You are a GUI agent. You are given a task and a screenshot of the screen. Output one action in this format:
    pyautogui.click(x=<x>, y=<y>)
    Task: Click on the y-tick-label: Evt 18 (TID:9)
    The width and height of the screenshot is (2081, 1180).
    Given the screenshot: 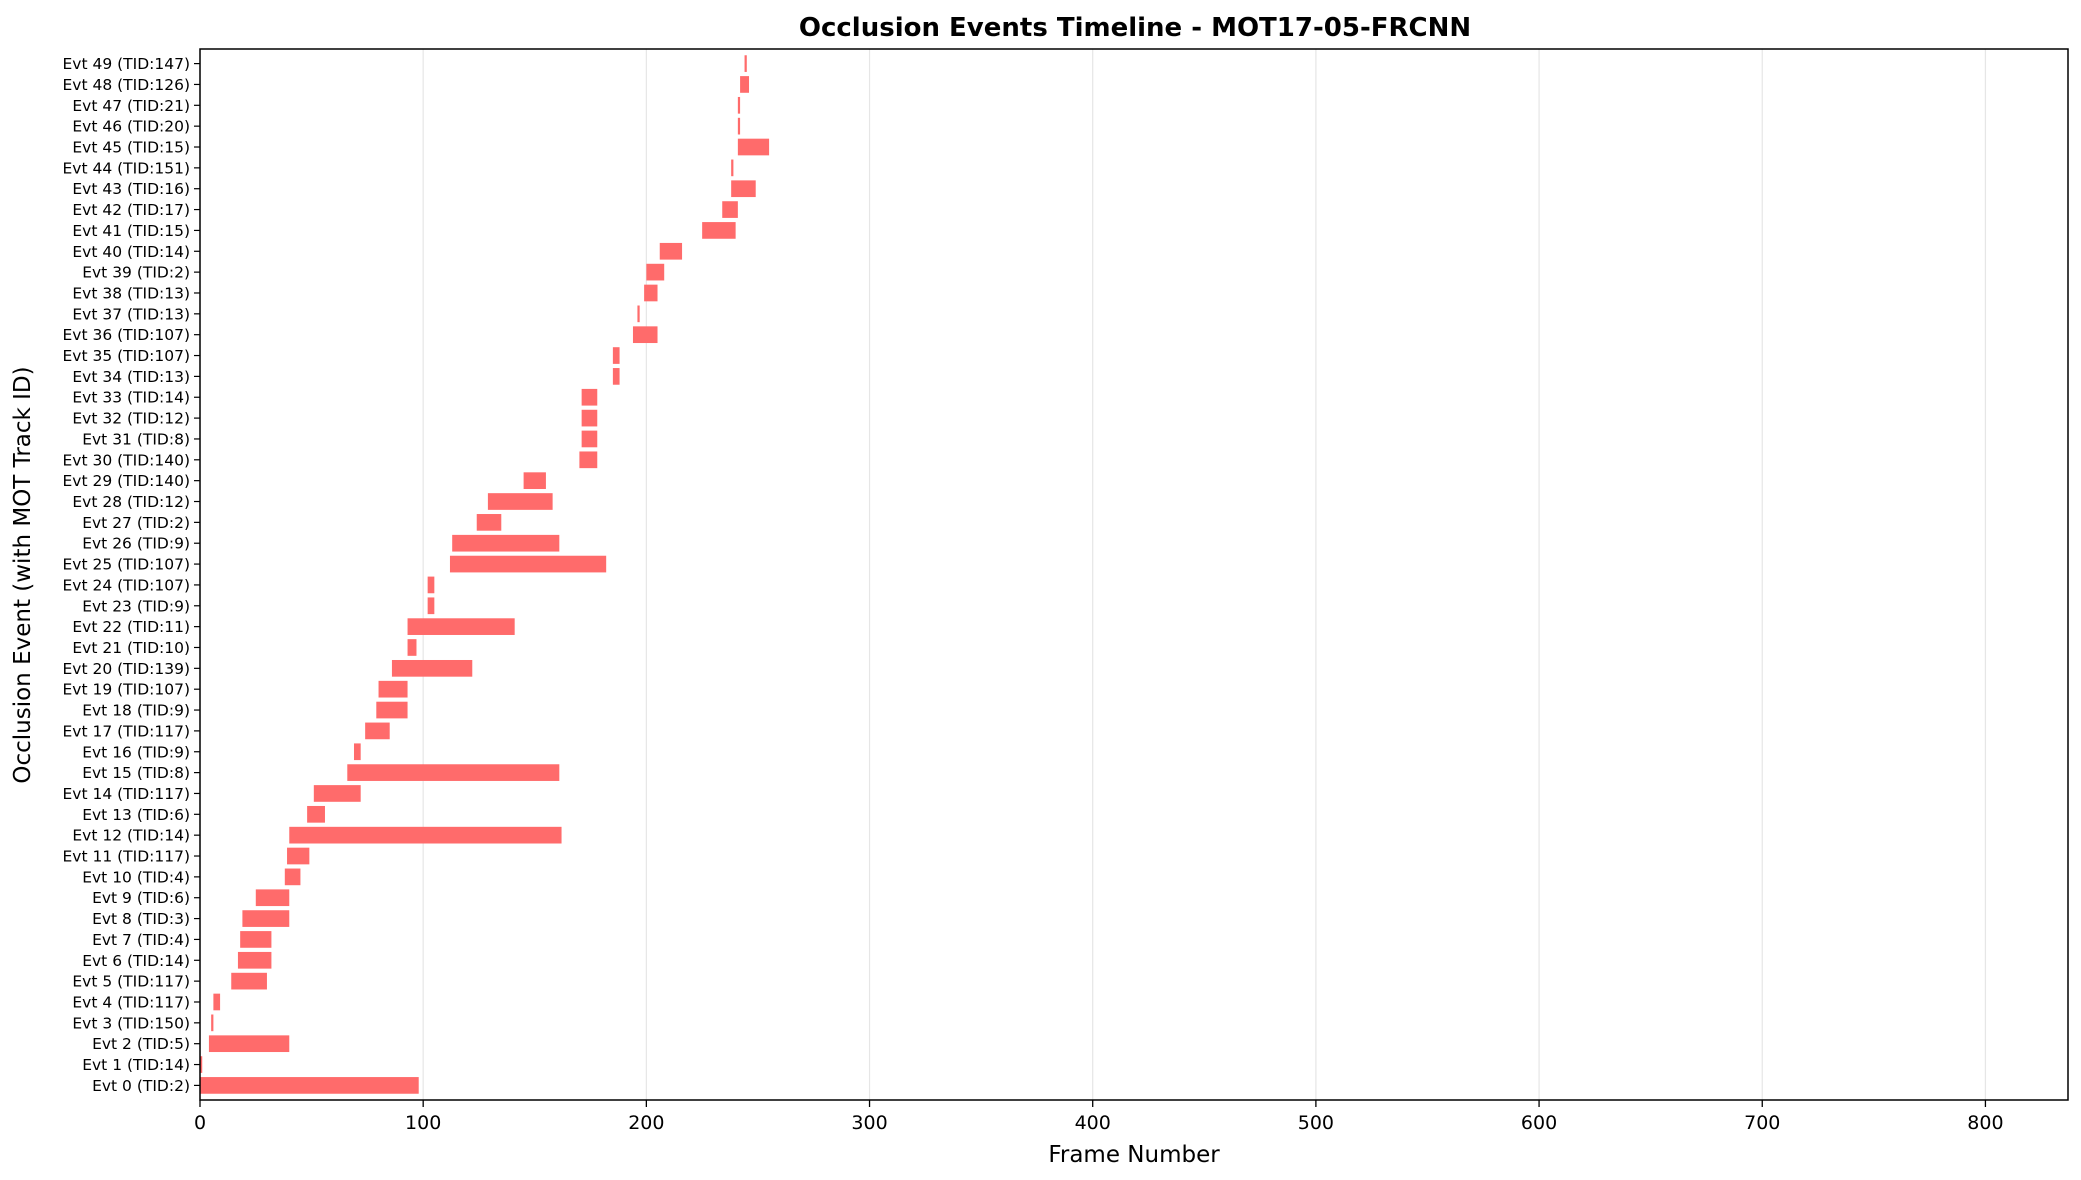 What is the action you would take?
    pyautogui.click(x=136, y=711)
    